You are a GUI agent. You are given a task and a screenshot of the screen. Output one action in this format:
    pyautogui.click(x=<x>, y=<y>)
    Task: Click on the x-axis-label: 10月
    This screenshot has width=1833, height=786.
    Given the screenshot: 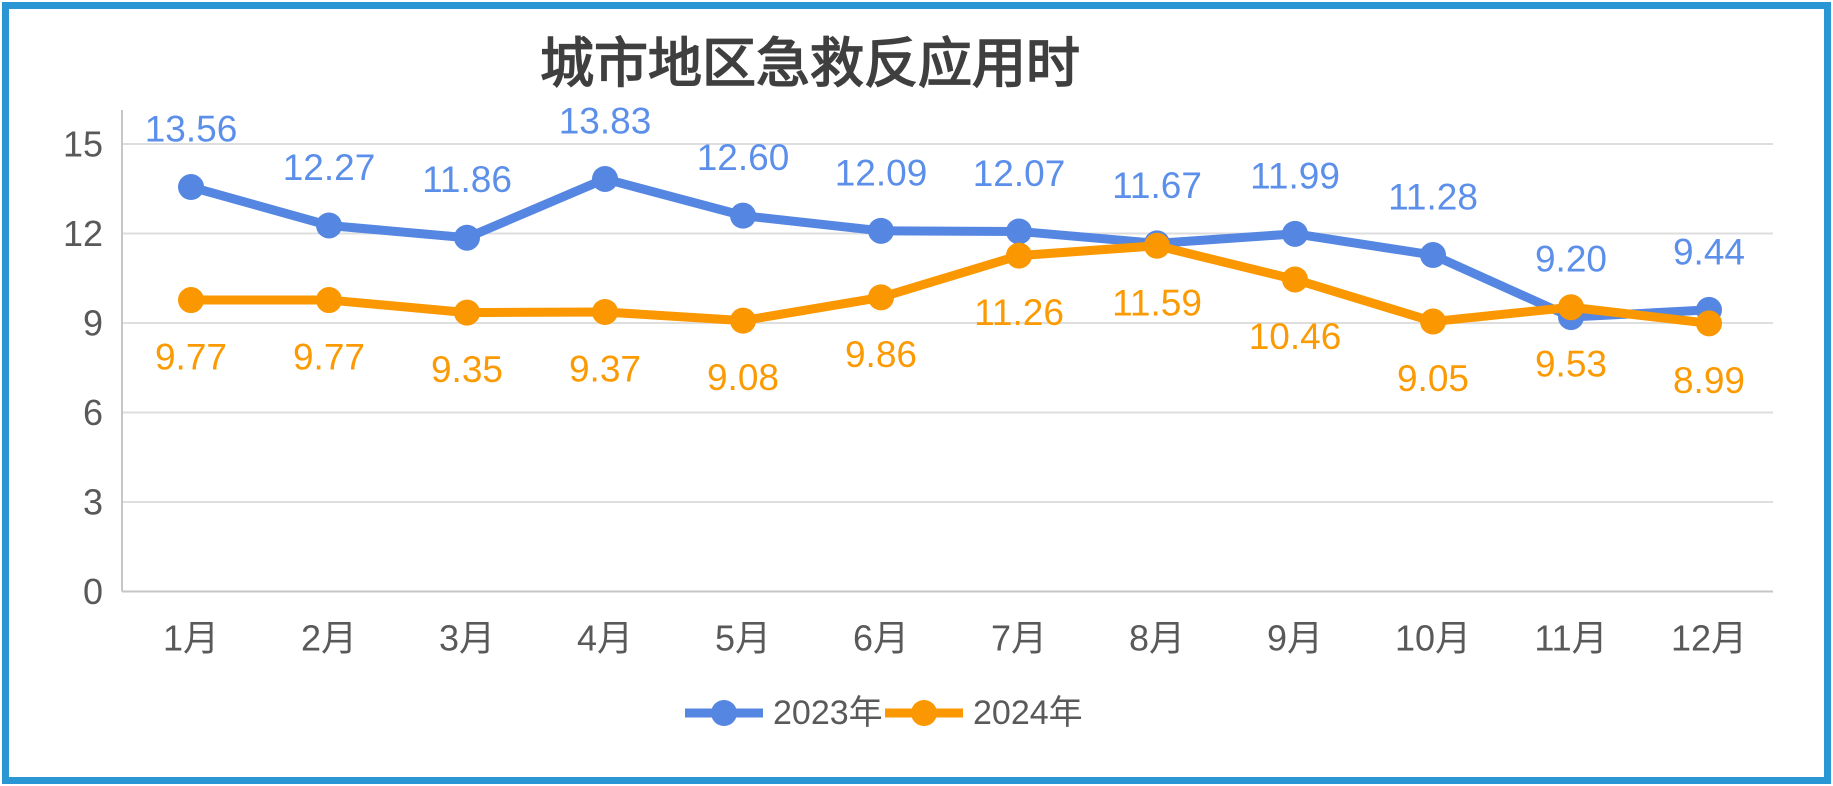 What is the action you would take?
    pyautogui.click(x=1433, y=638)
    